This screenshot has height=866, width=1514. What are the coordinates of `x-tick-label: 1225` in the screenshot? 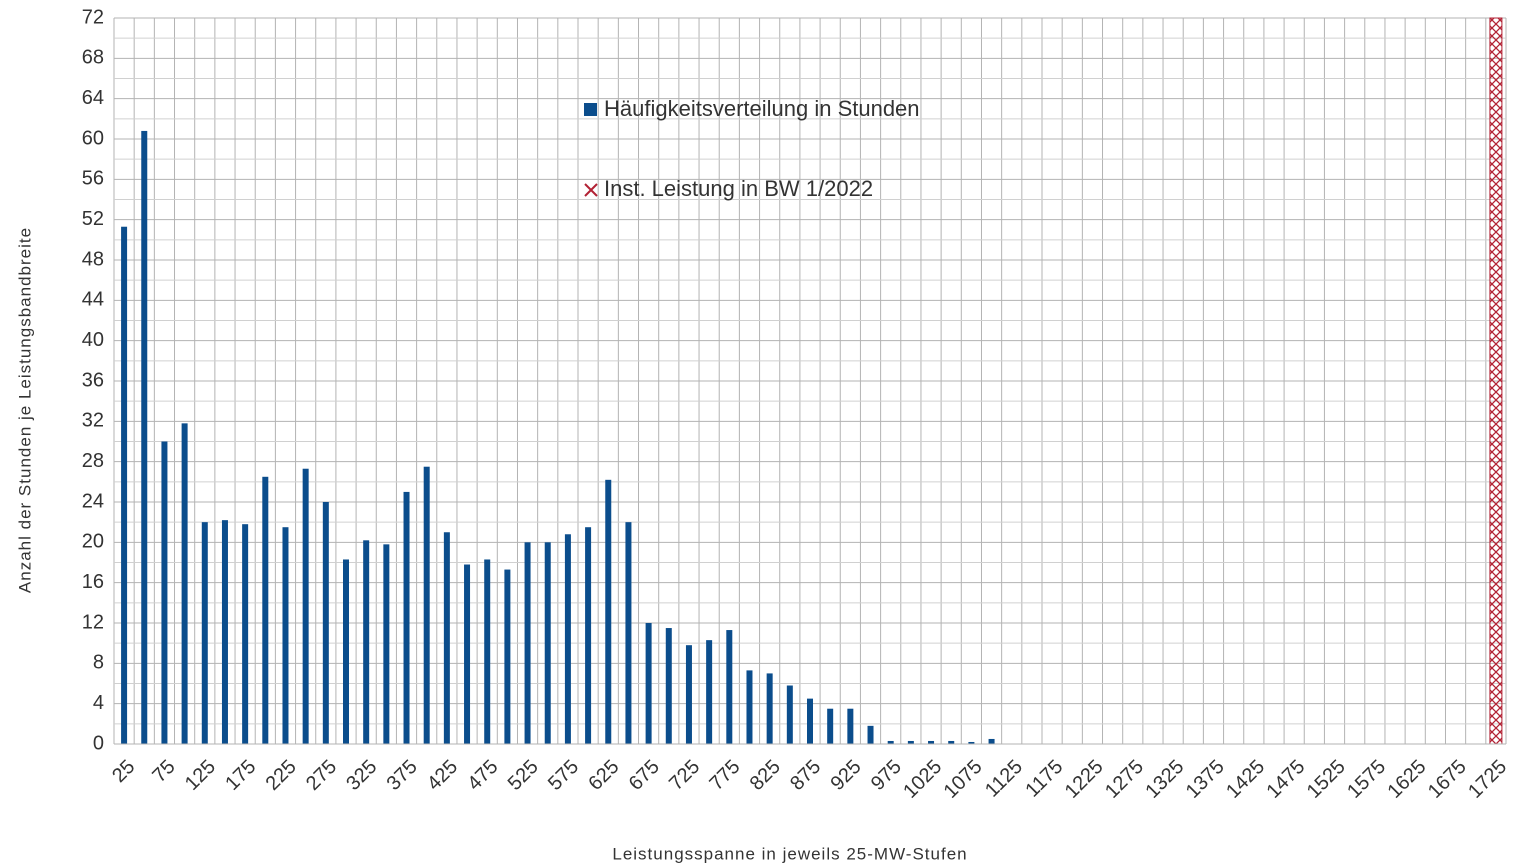 It's located at (1084, 779).